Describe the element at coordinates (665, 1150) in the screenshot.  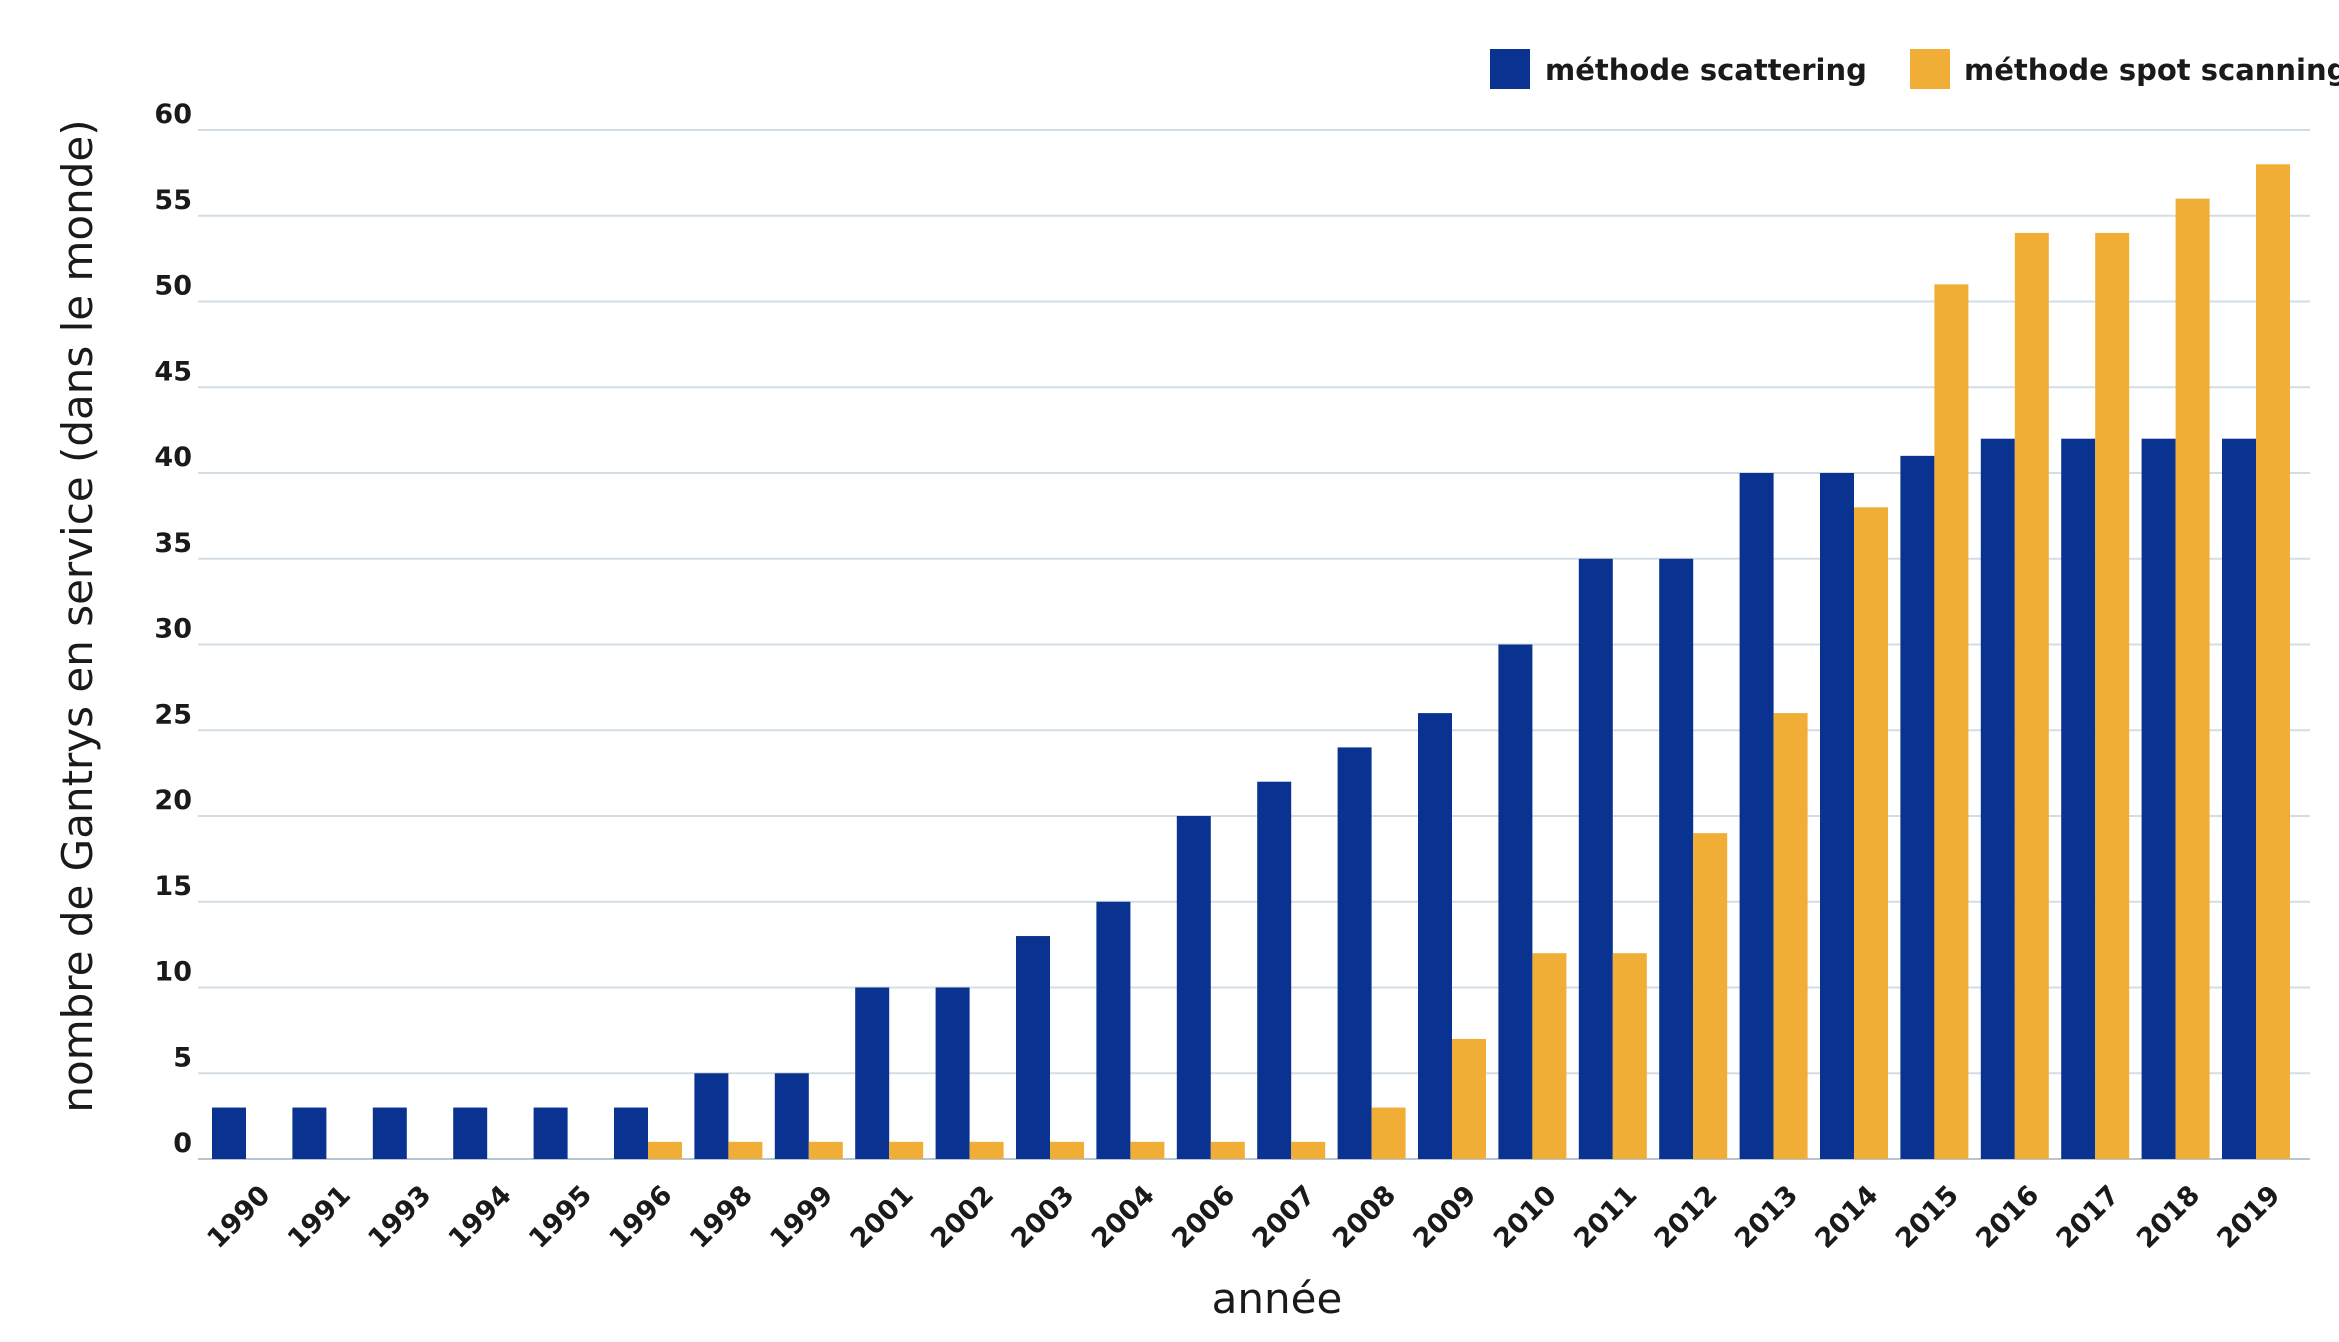
I see `bar-spot-scanning-1996` at that location.